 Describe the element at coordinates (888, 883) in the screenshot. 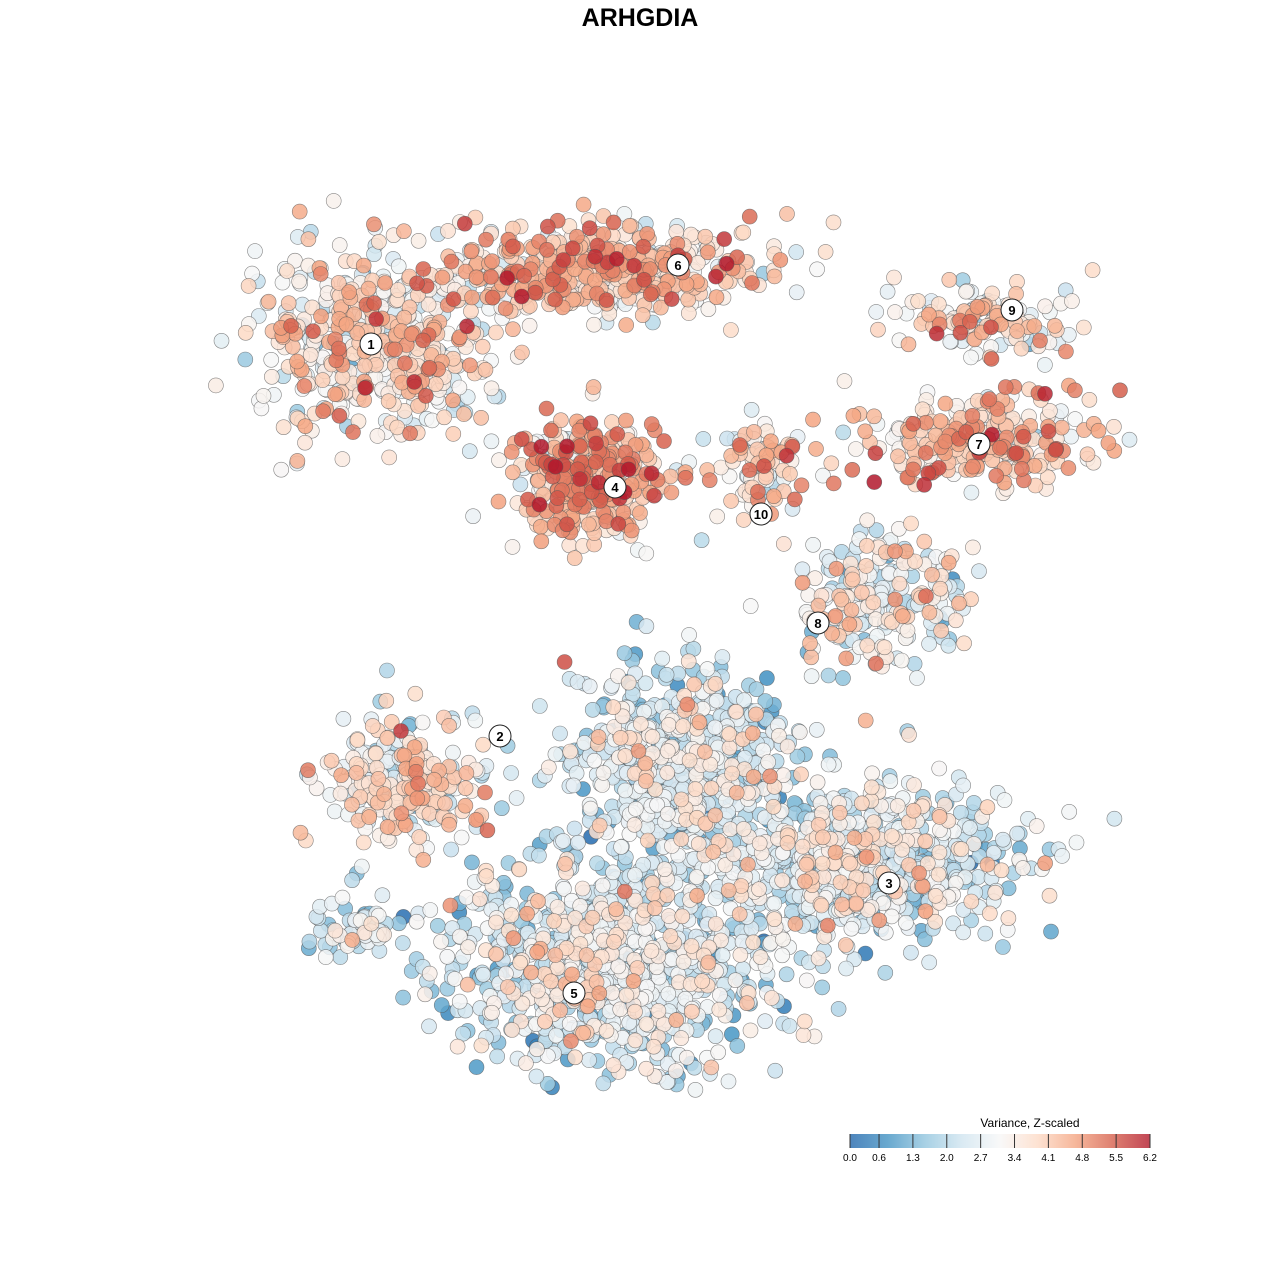

I see `cluster-label-text: 3` at that location.